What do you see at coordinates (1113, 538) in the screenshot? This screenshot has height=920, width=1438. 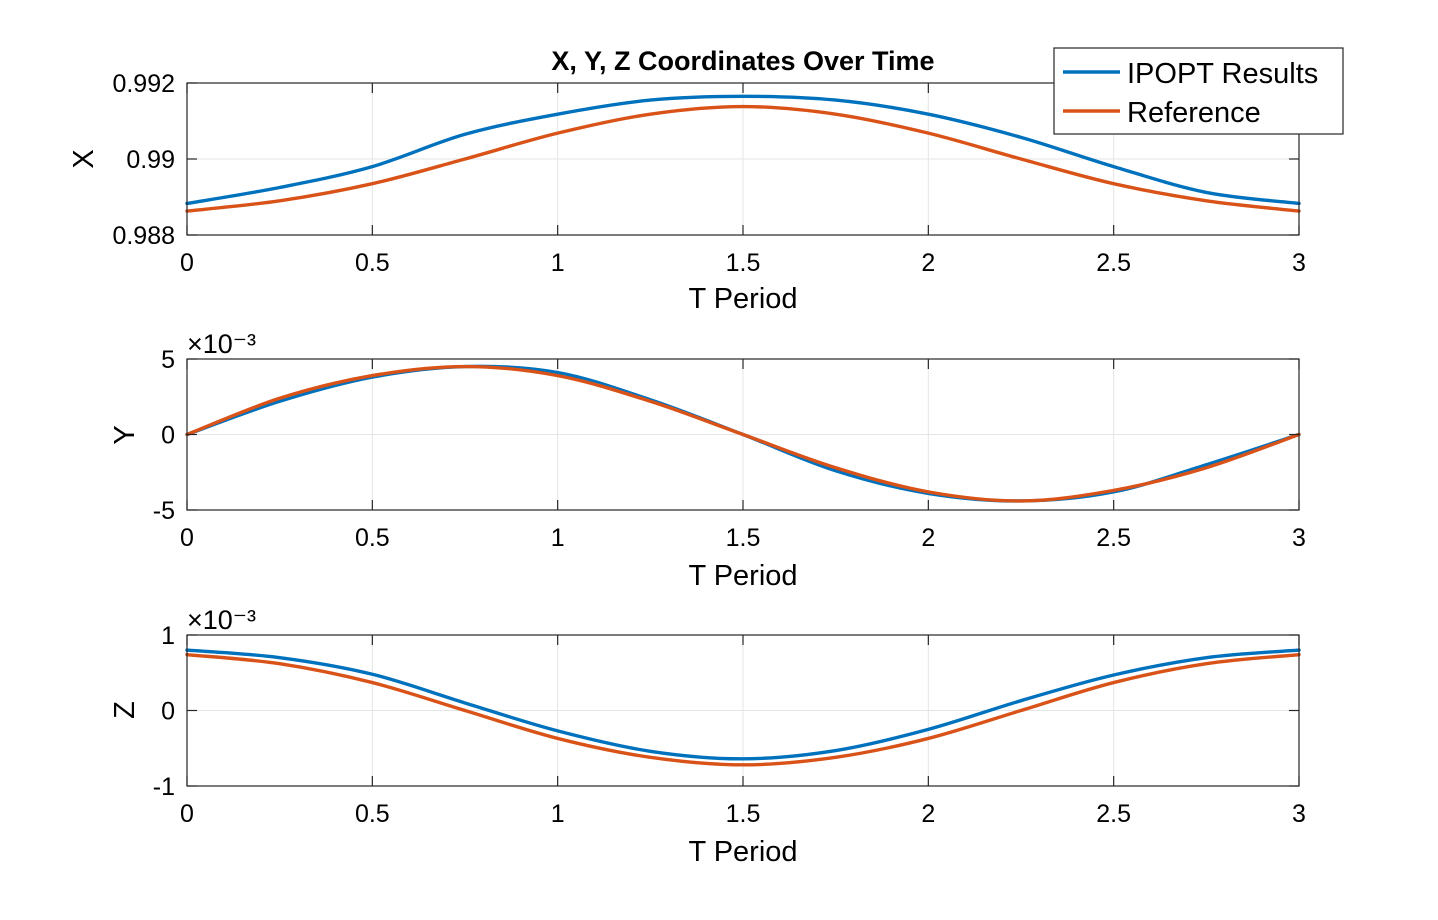 I see `y-xtick-label-5: 2.5` at bounding box center [1113, 538].